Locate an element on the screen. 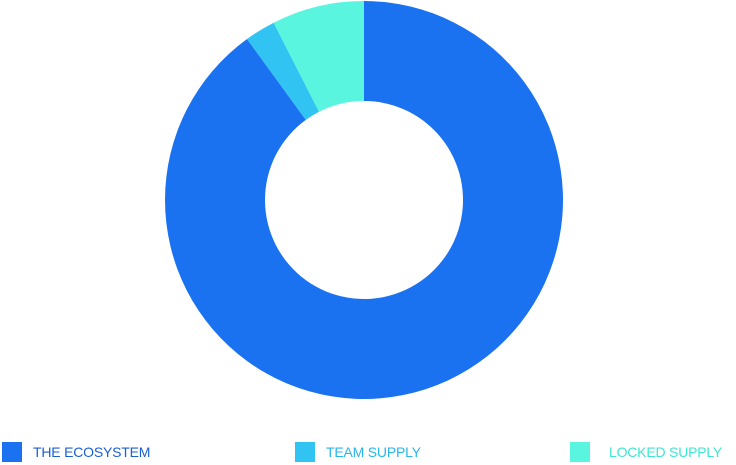 This screenshot has width=736, height=465. legend-swatch-team-supply is located at coordinates (305, 452).